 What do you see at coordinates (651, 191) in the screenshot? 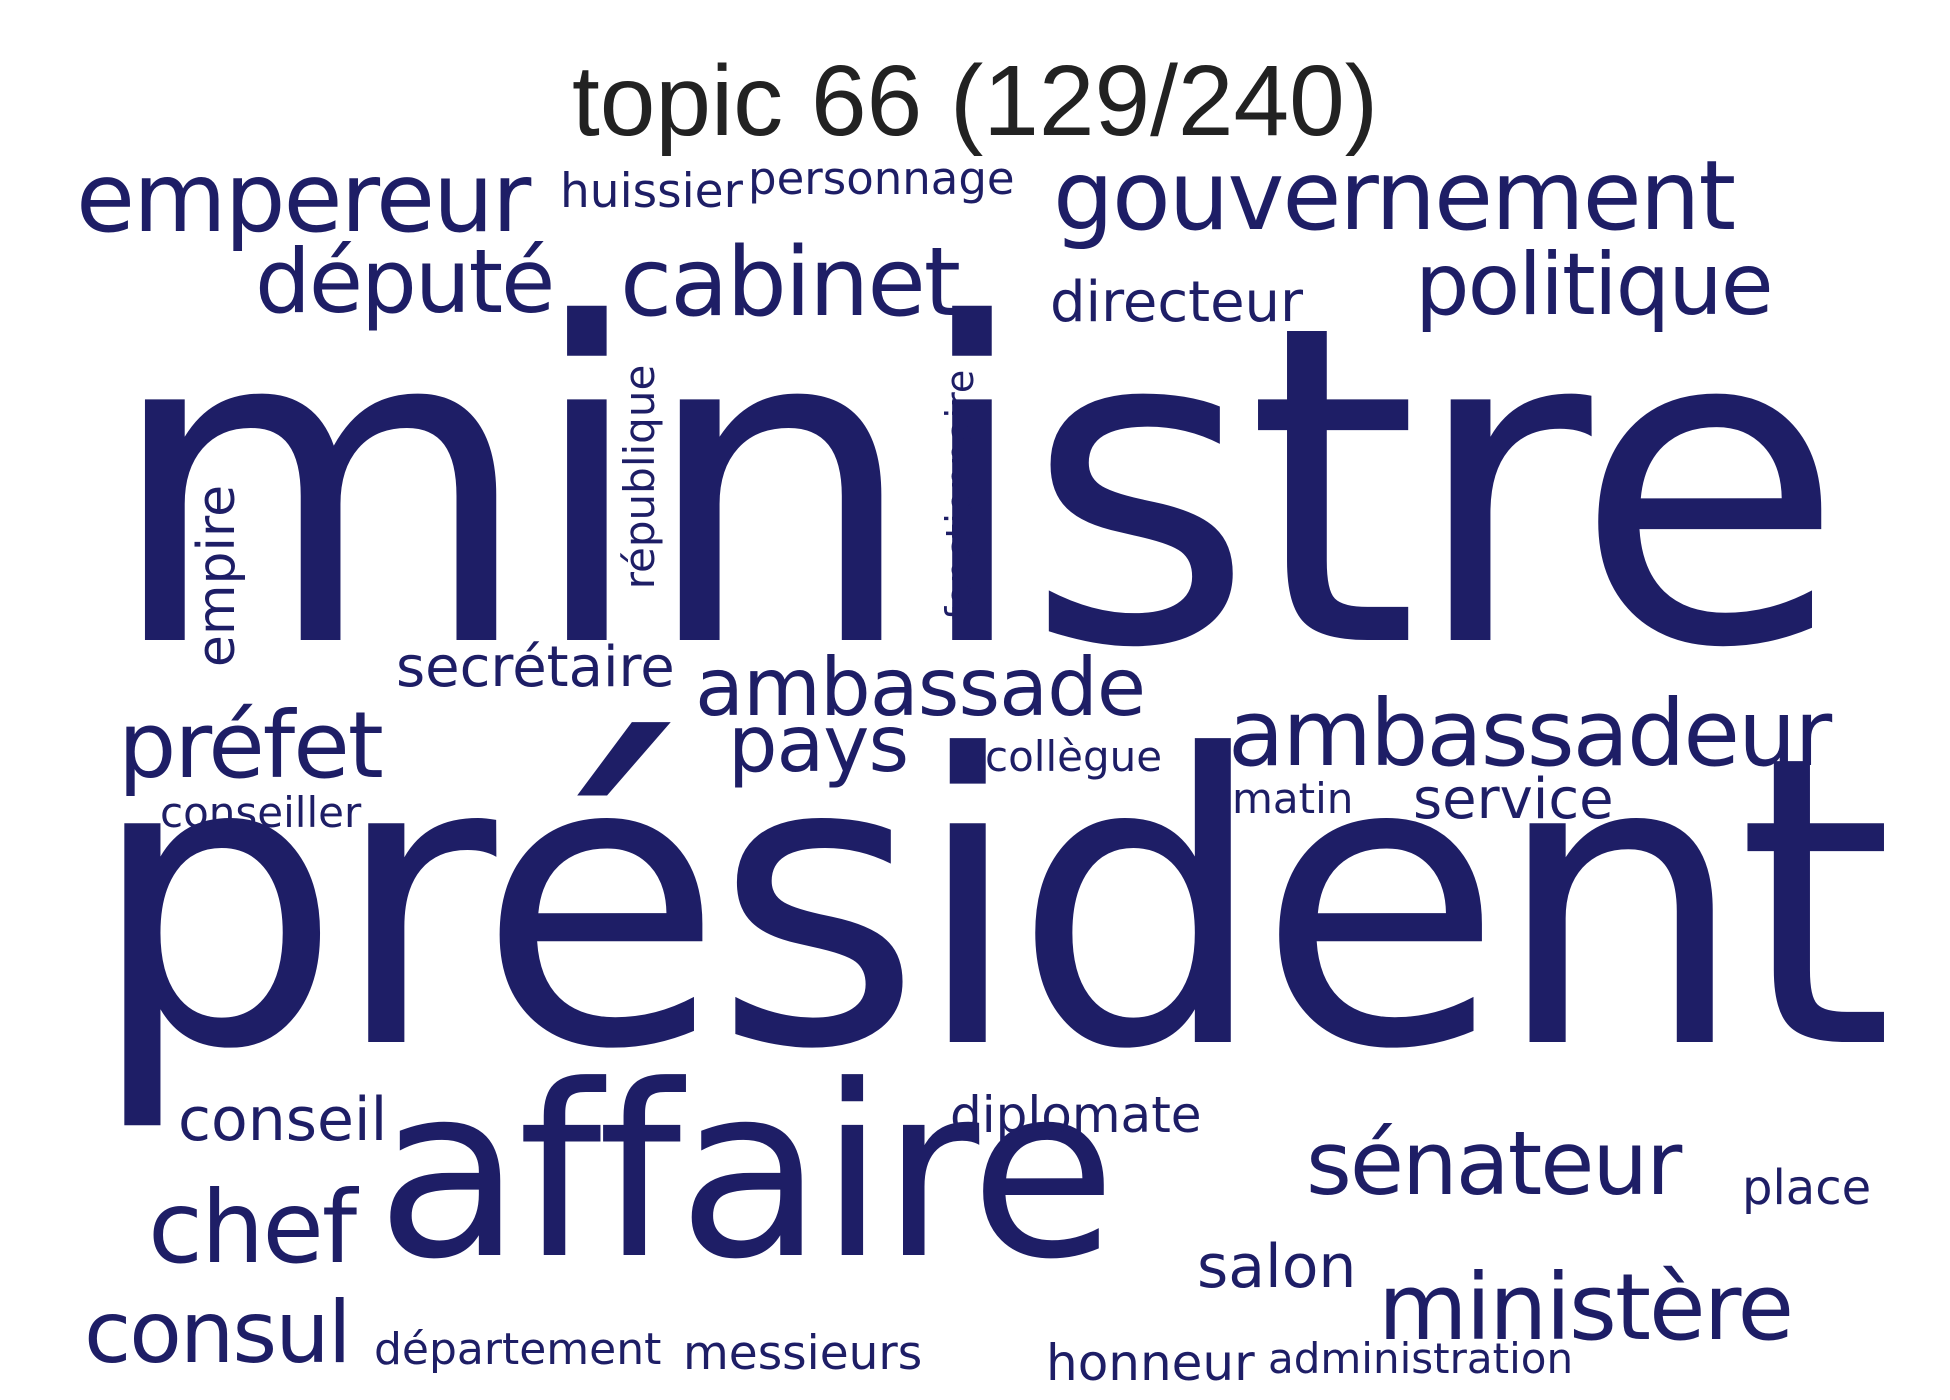
I see `word-huissier: huissier` at bounding box center [651, 191].